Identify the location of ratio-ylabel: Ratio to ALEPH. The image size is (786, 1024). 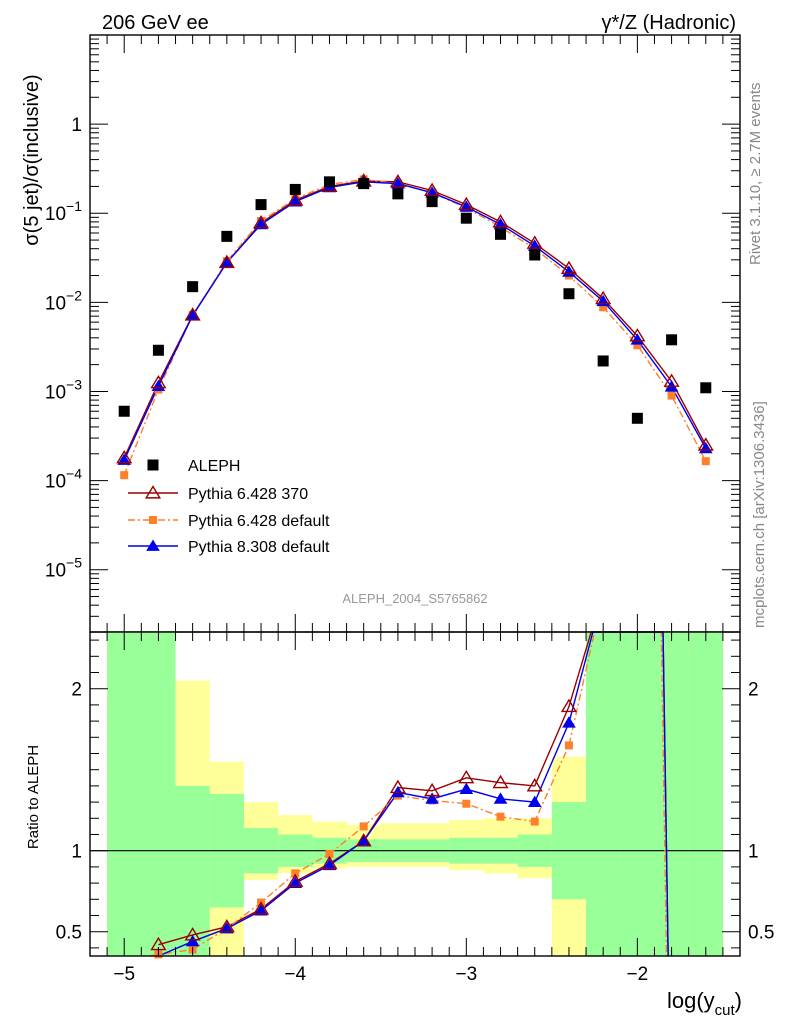
(33, 797).